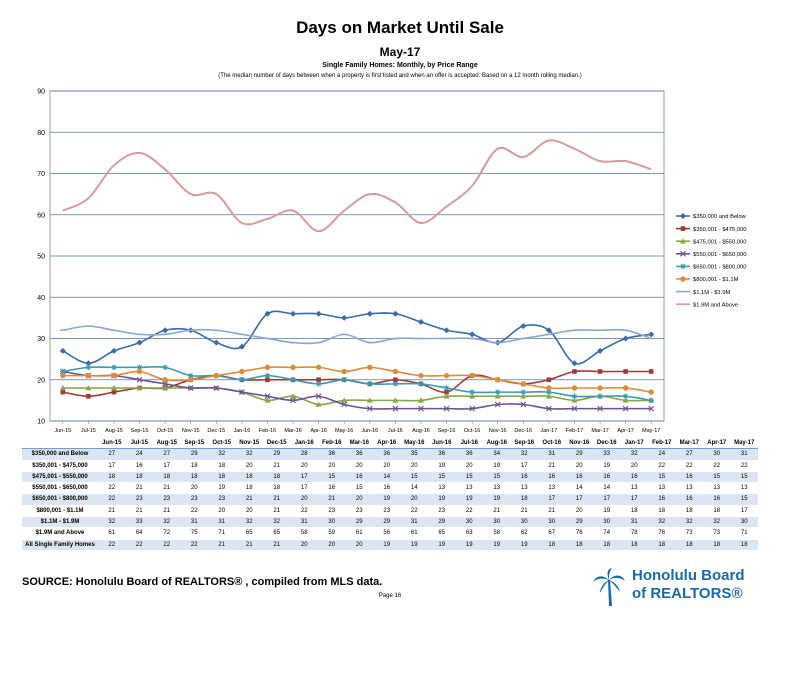  I want to click on row-label: All Single Family Homes, so click(60, 545).